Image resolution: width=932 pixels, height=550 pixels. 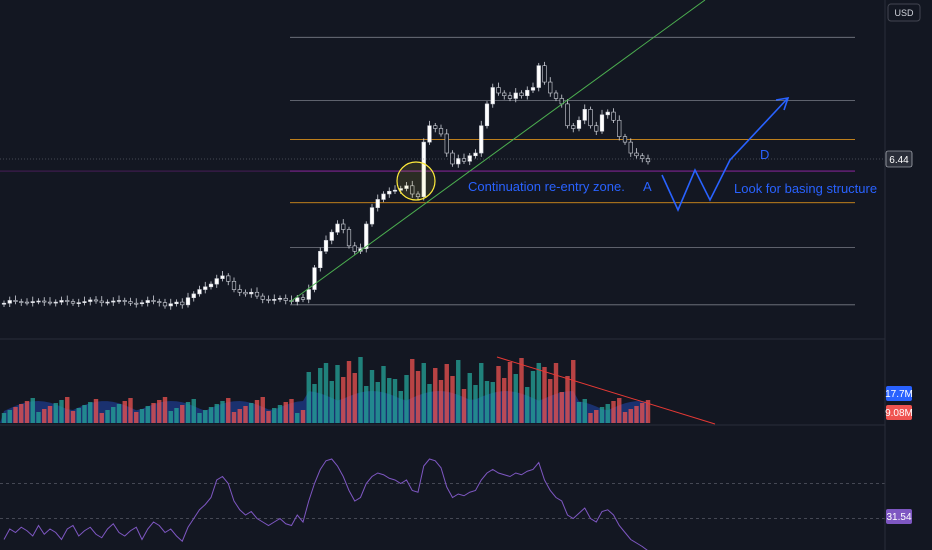 What do you see at coordinates (904, 12) in the screenshot?
I see `currency-badge` at bounding box center [904, 12].